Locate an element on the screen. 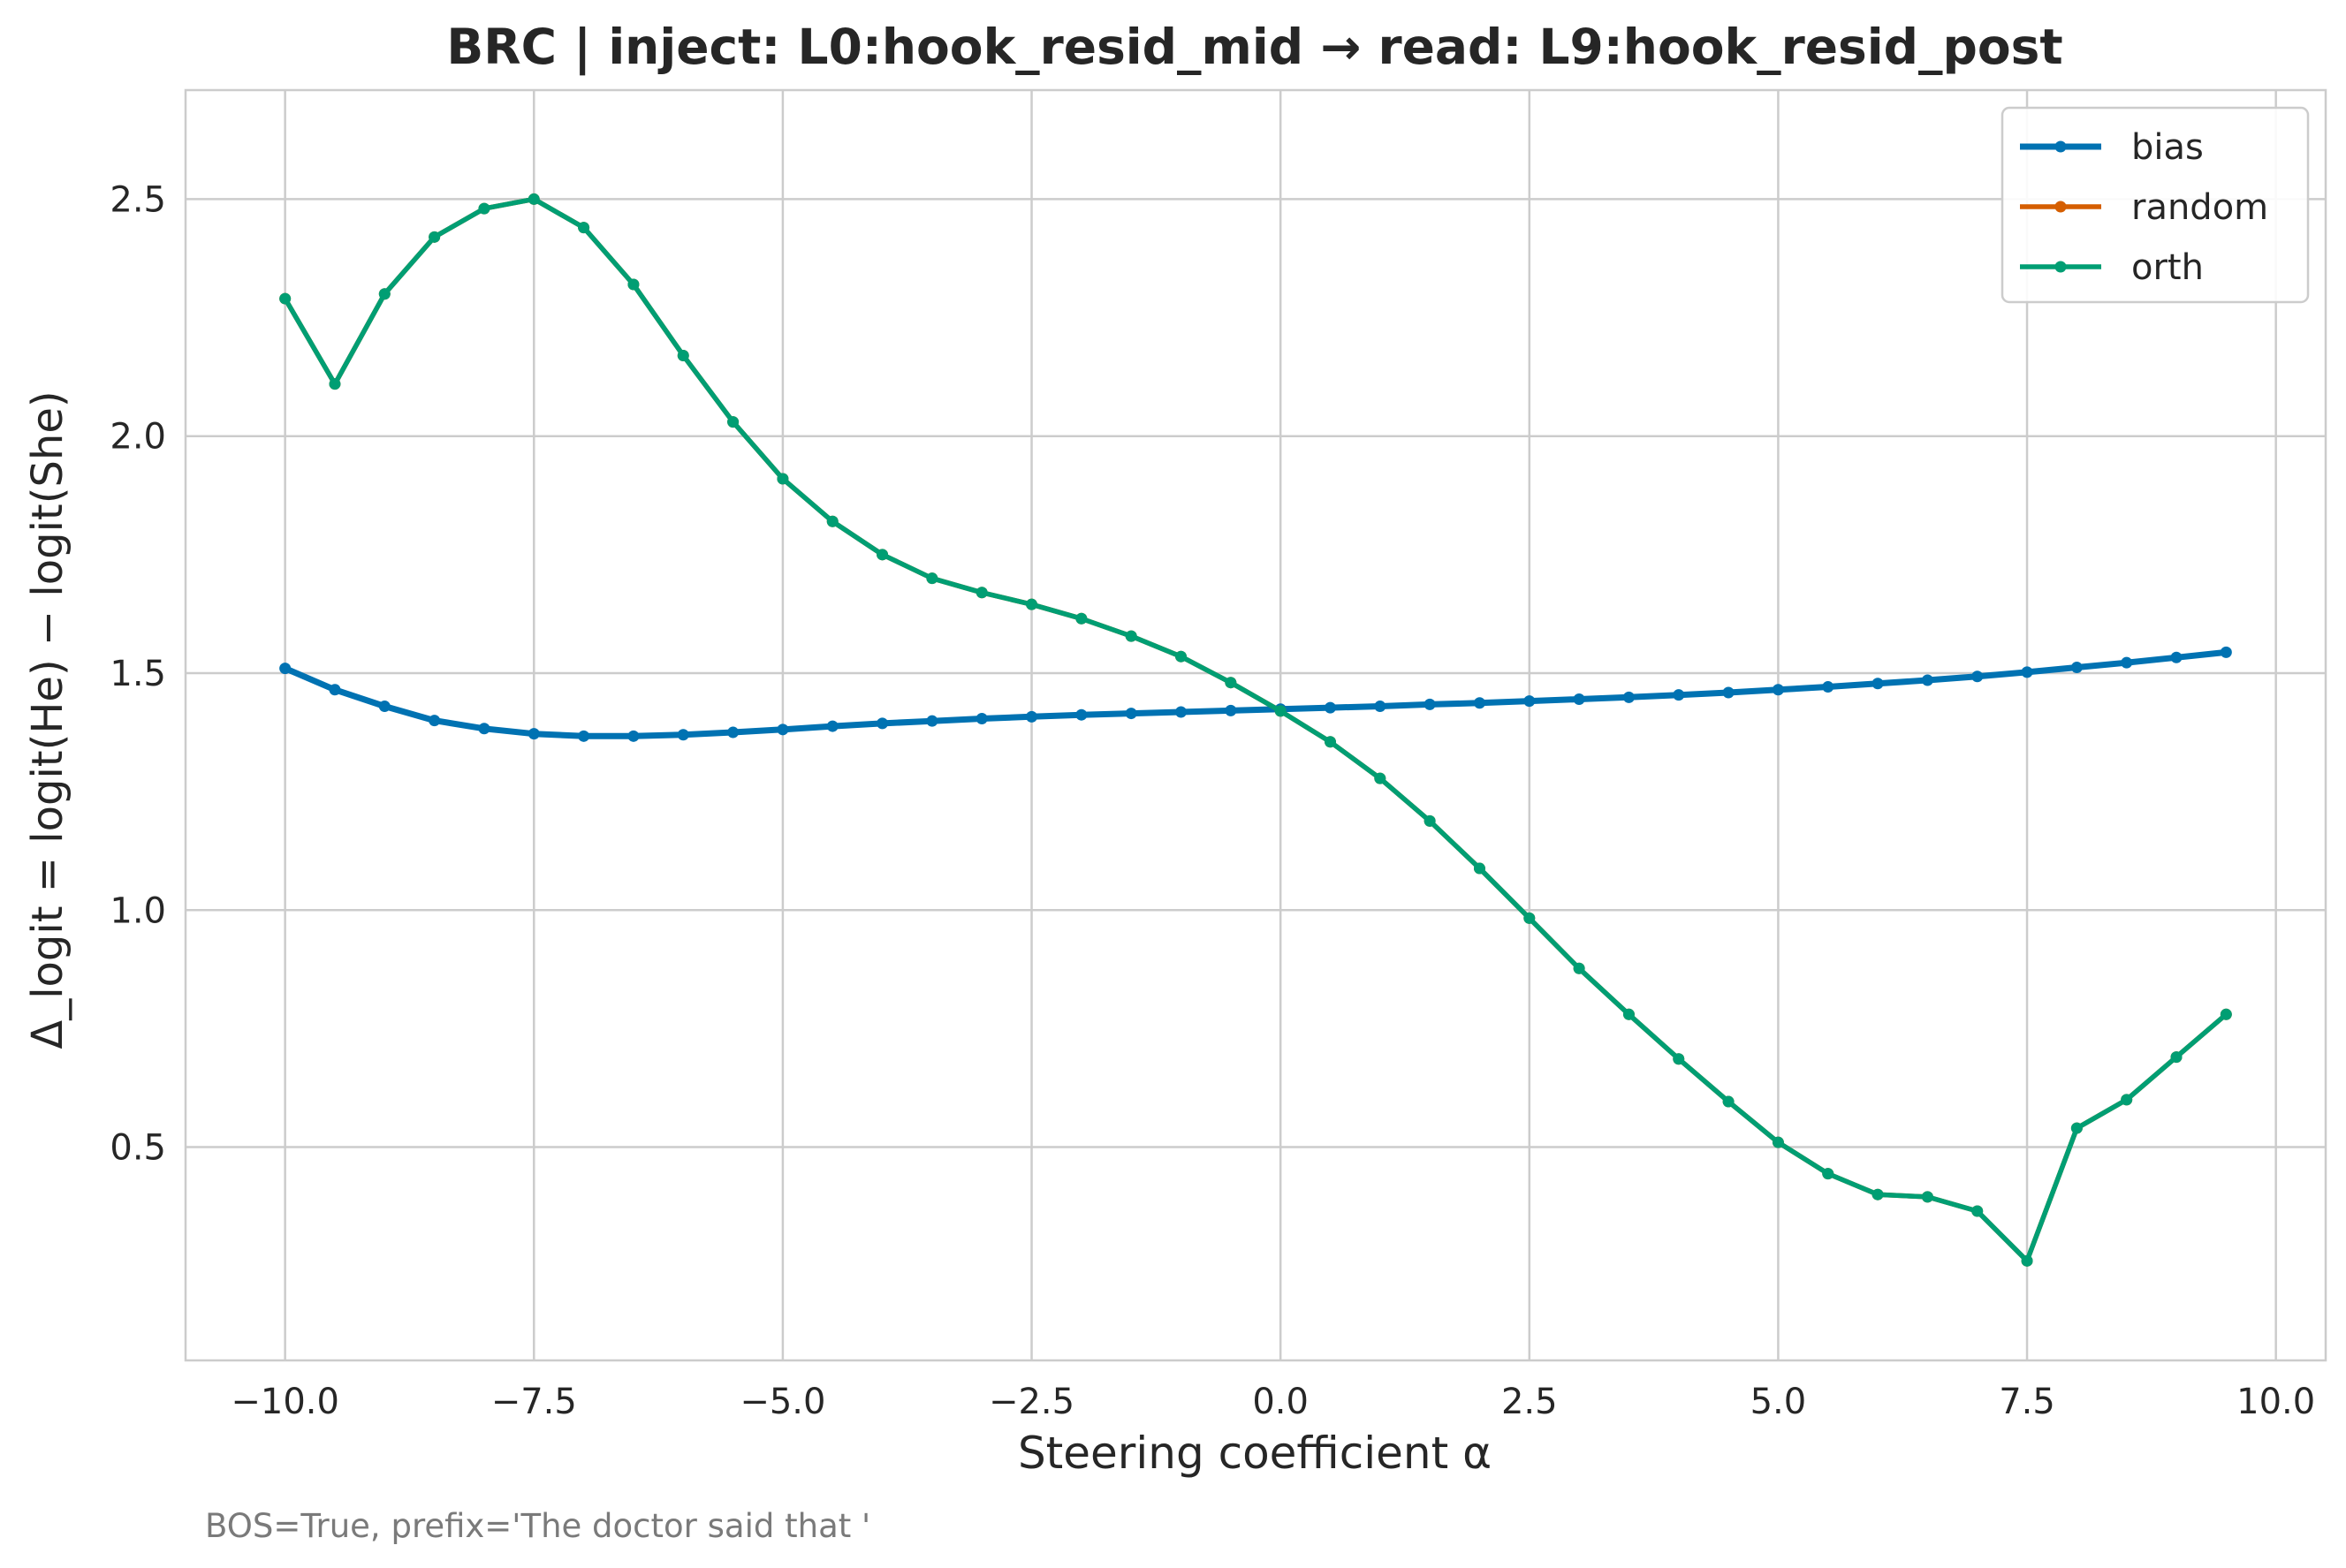  series-bias is located at coordinates (1255, 694).